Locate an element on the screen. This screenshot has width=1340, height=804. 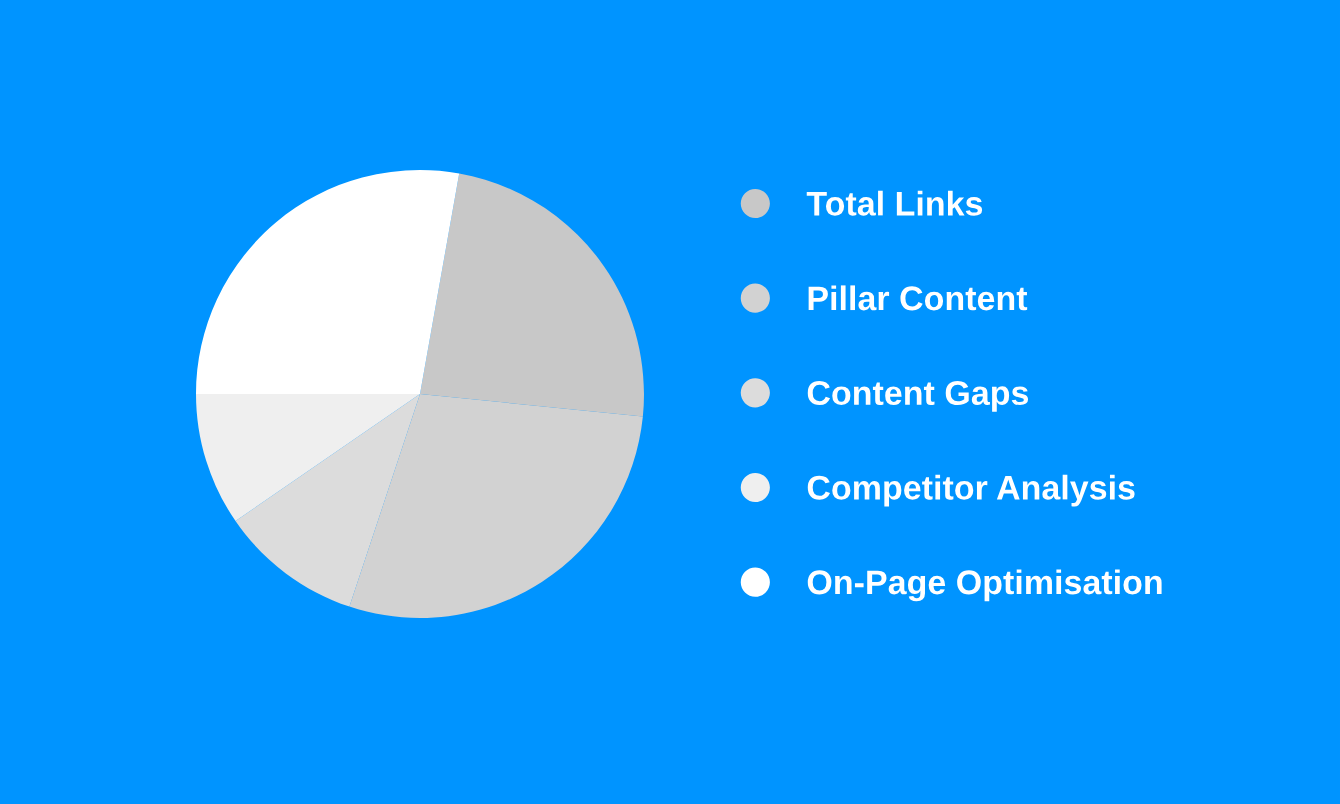
legend-label: Total Links is located at coordinates (894, 203).